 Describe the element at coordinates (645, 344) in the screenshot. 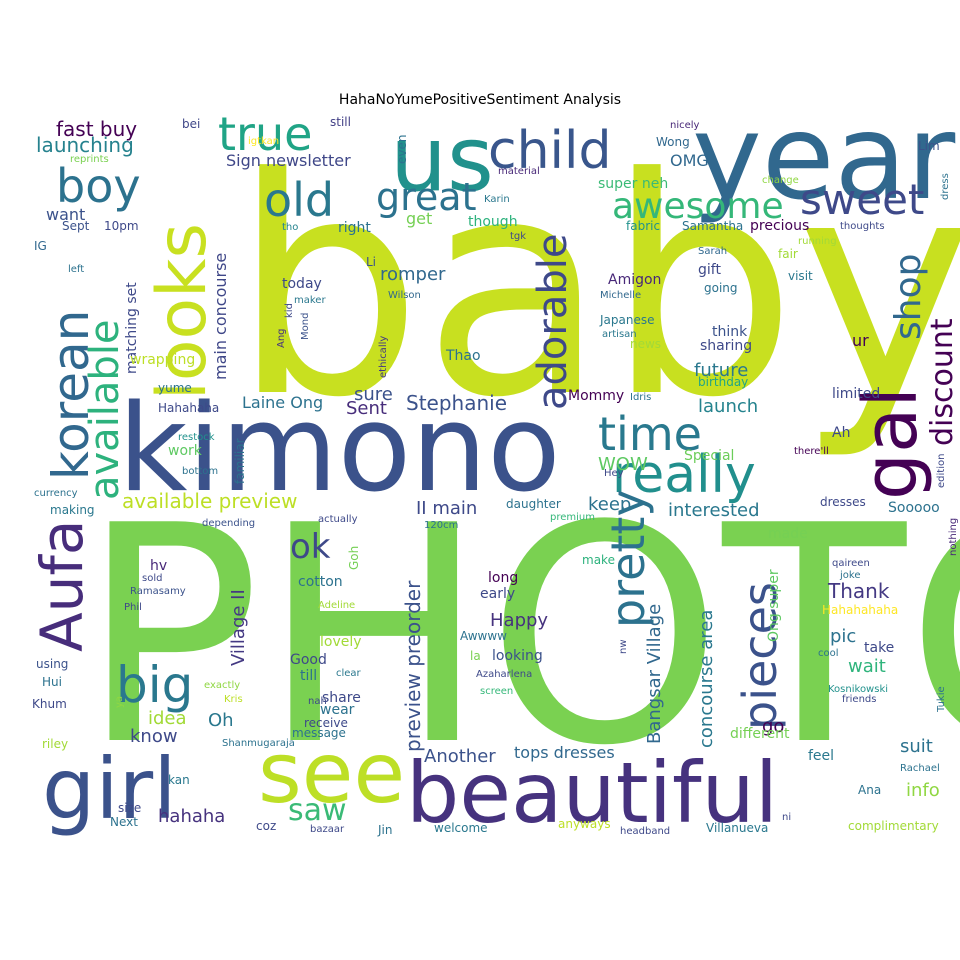

I see `word-103: news` at that location.